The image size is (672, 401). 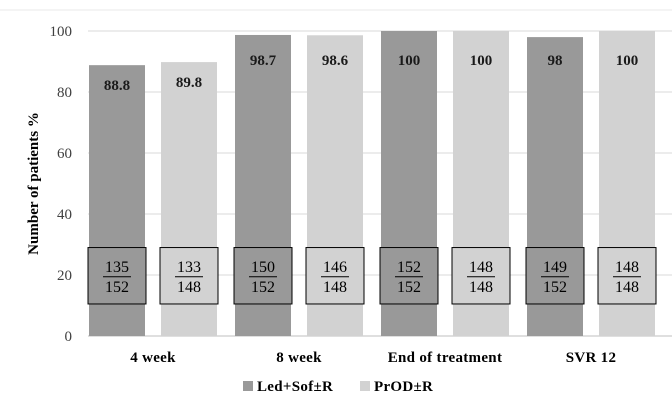 I want to click on fraction-numerator: 133, so click(x=189, y=267).